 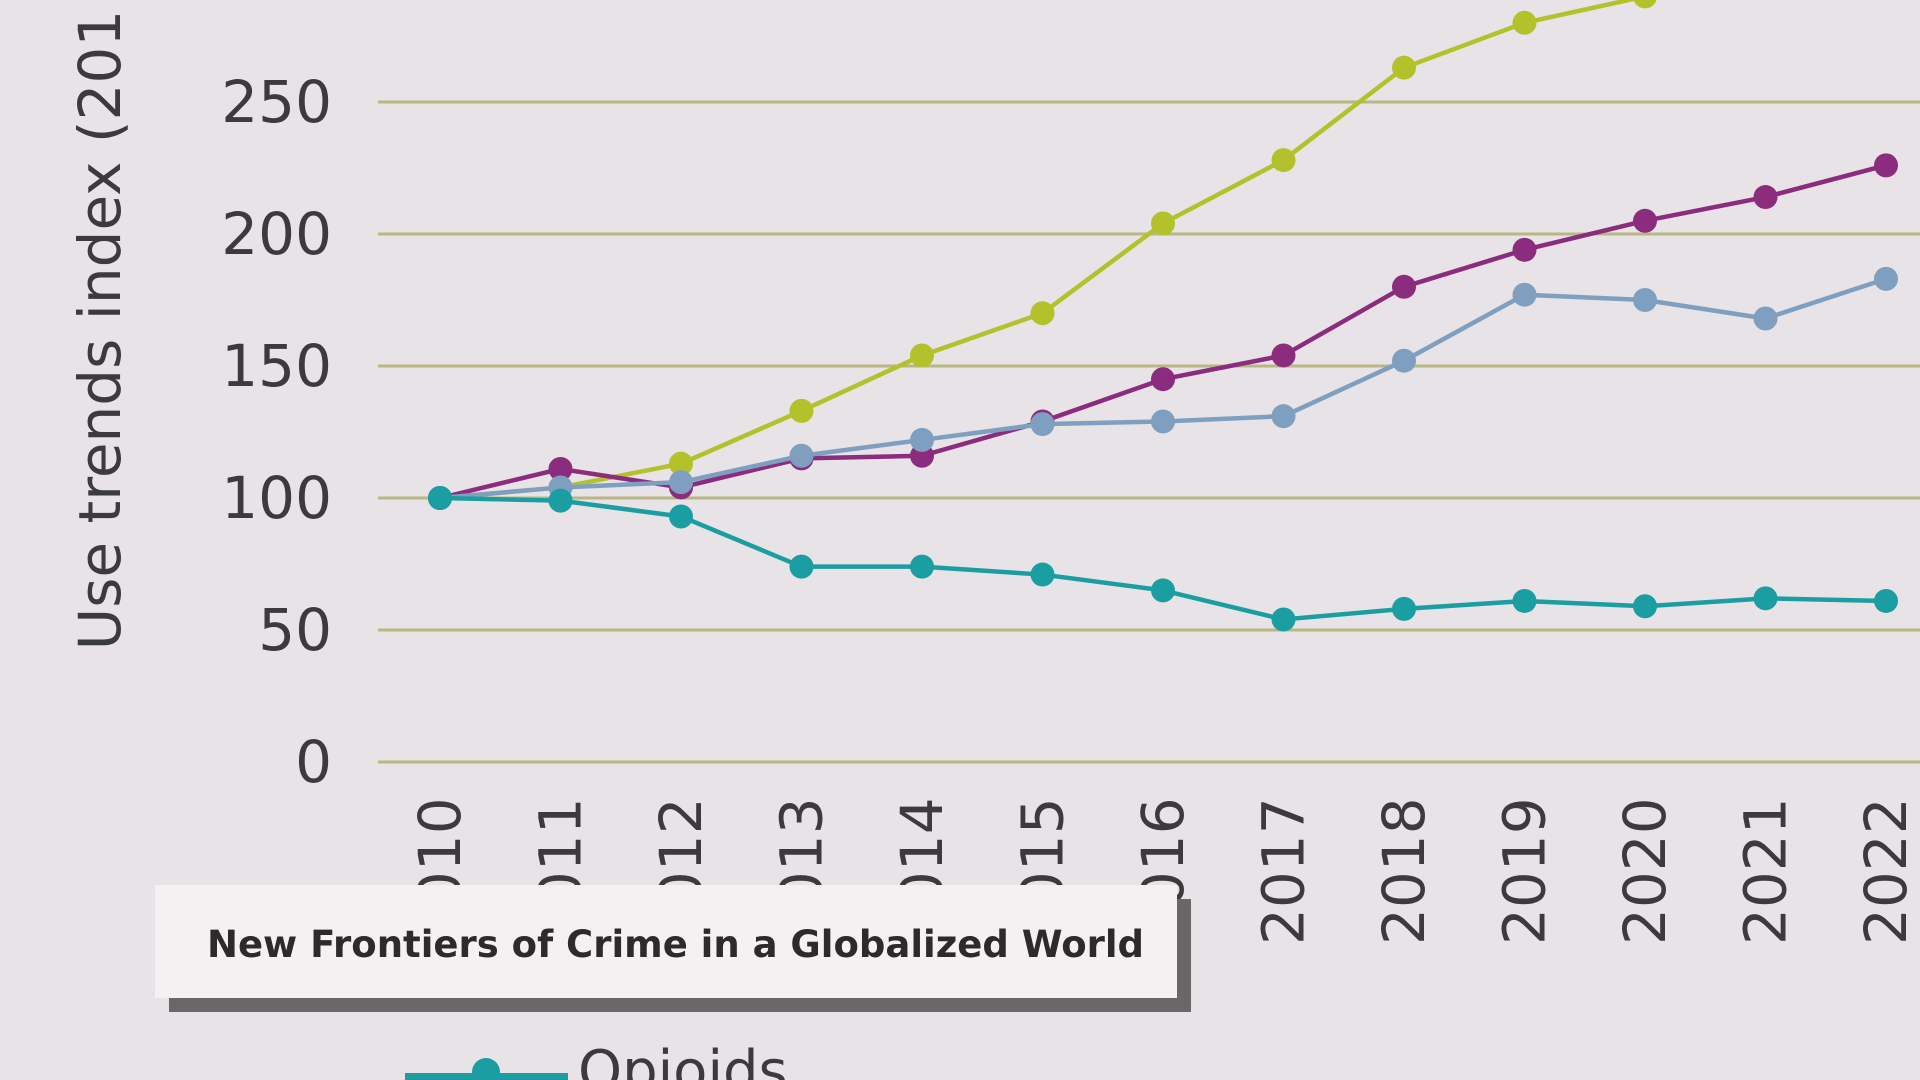 What do you see at coordinates (1525, 871) in the screenshot?
I see `x-tick-label: 2019` at bounding box center [1525, 871].